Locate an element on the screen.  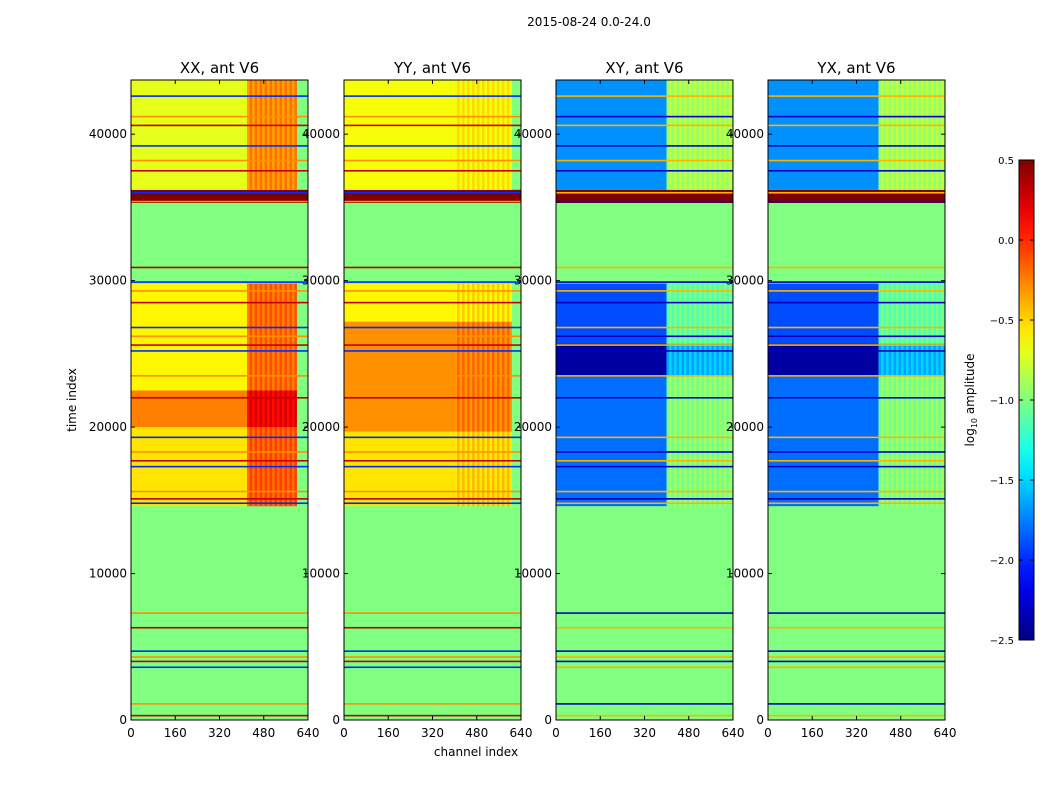
colorbar-label-suffix: amplitude is located at coordinates (970, 386).